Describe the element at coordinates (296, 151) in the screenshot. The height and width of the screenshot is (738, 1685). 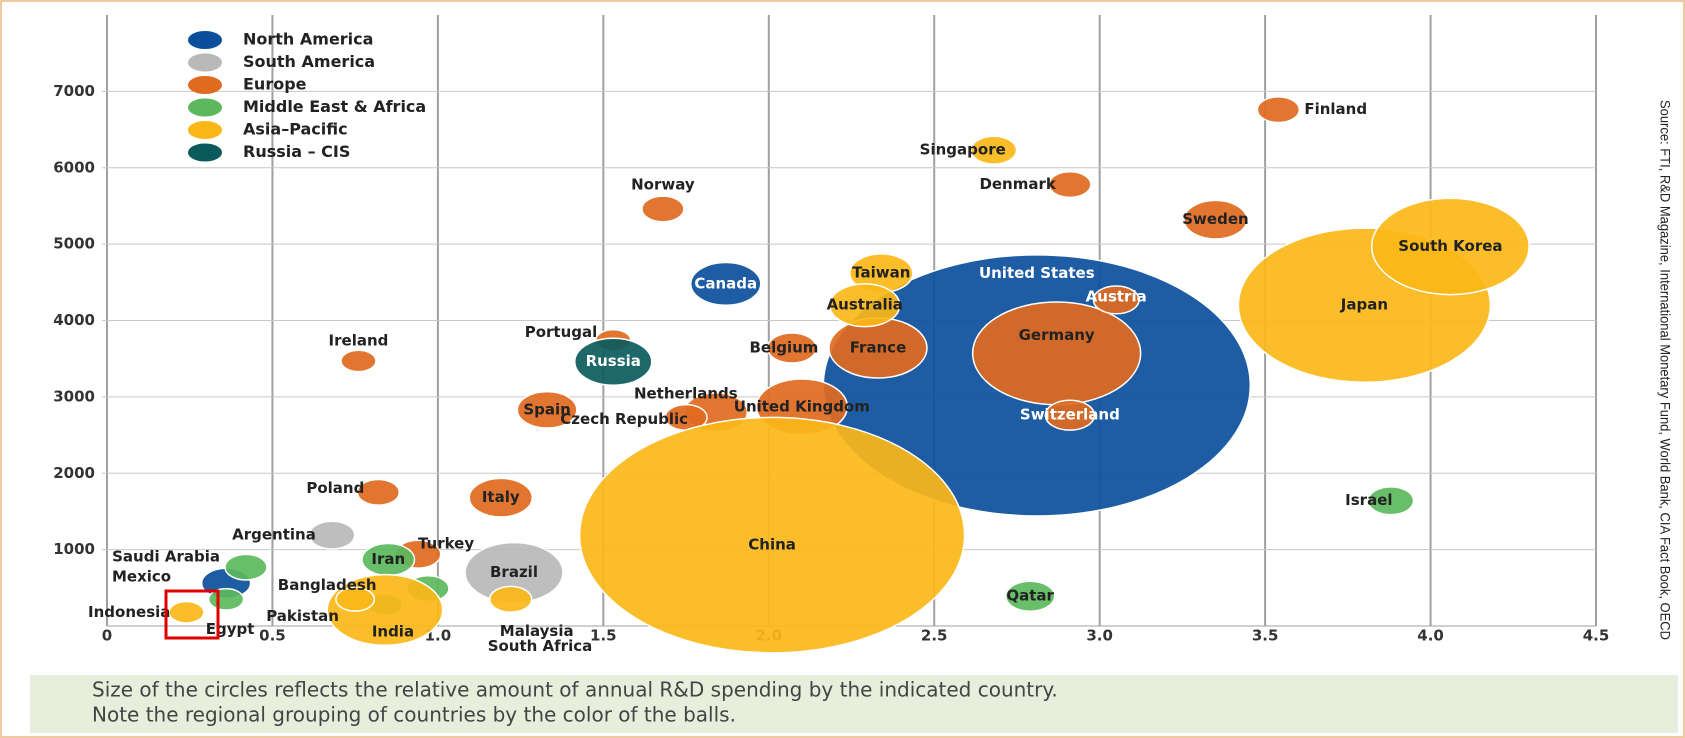
I see `legend-label: Russia – CIS` at that location.